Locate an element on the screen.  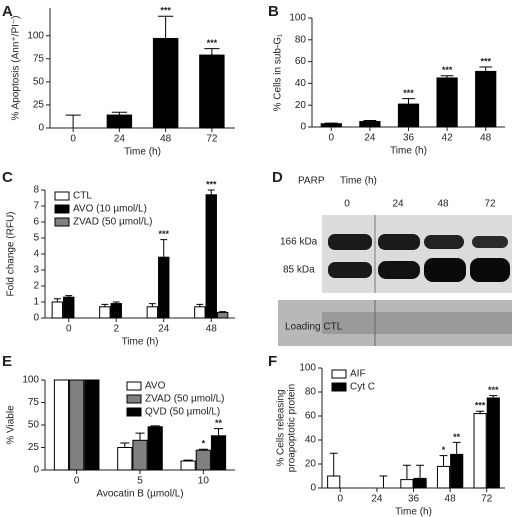
loading-band is located at coordinates (417, 323).